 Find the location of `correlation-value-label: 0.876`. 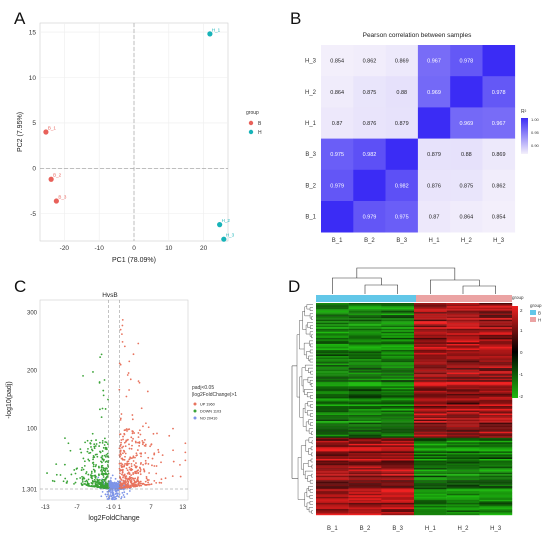

correlation-value-label: 0.876 is located at coordinates (370, 124).